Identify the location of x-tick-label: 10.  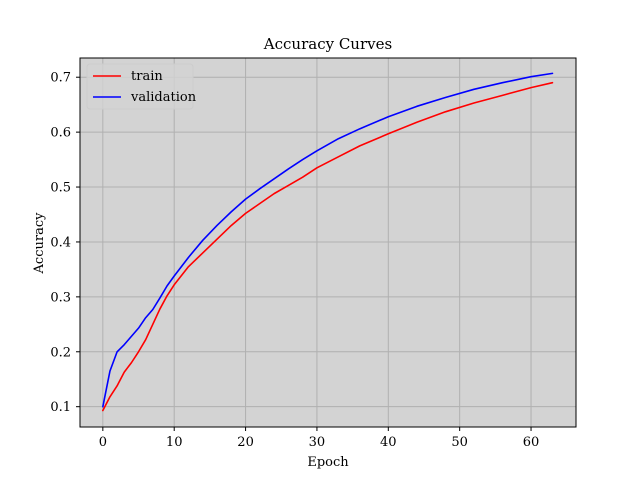
(174, 442).